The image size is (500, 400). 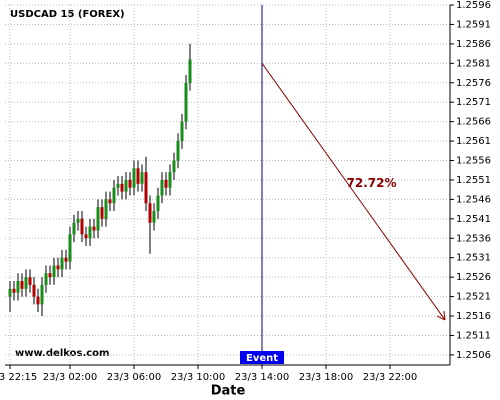 I want to click on x-axis-label: Date, so click(x=228, y=391).